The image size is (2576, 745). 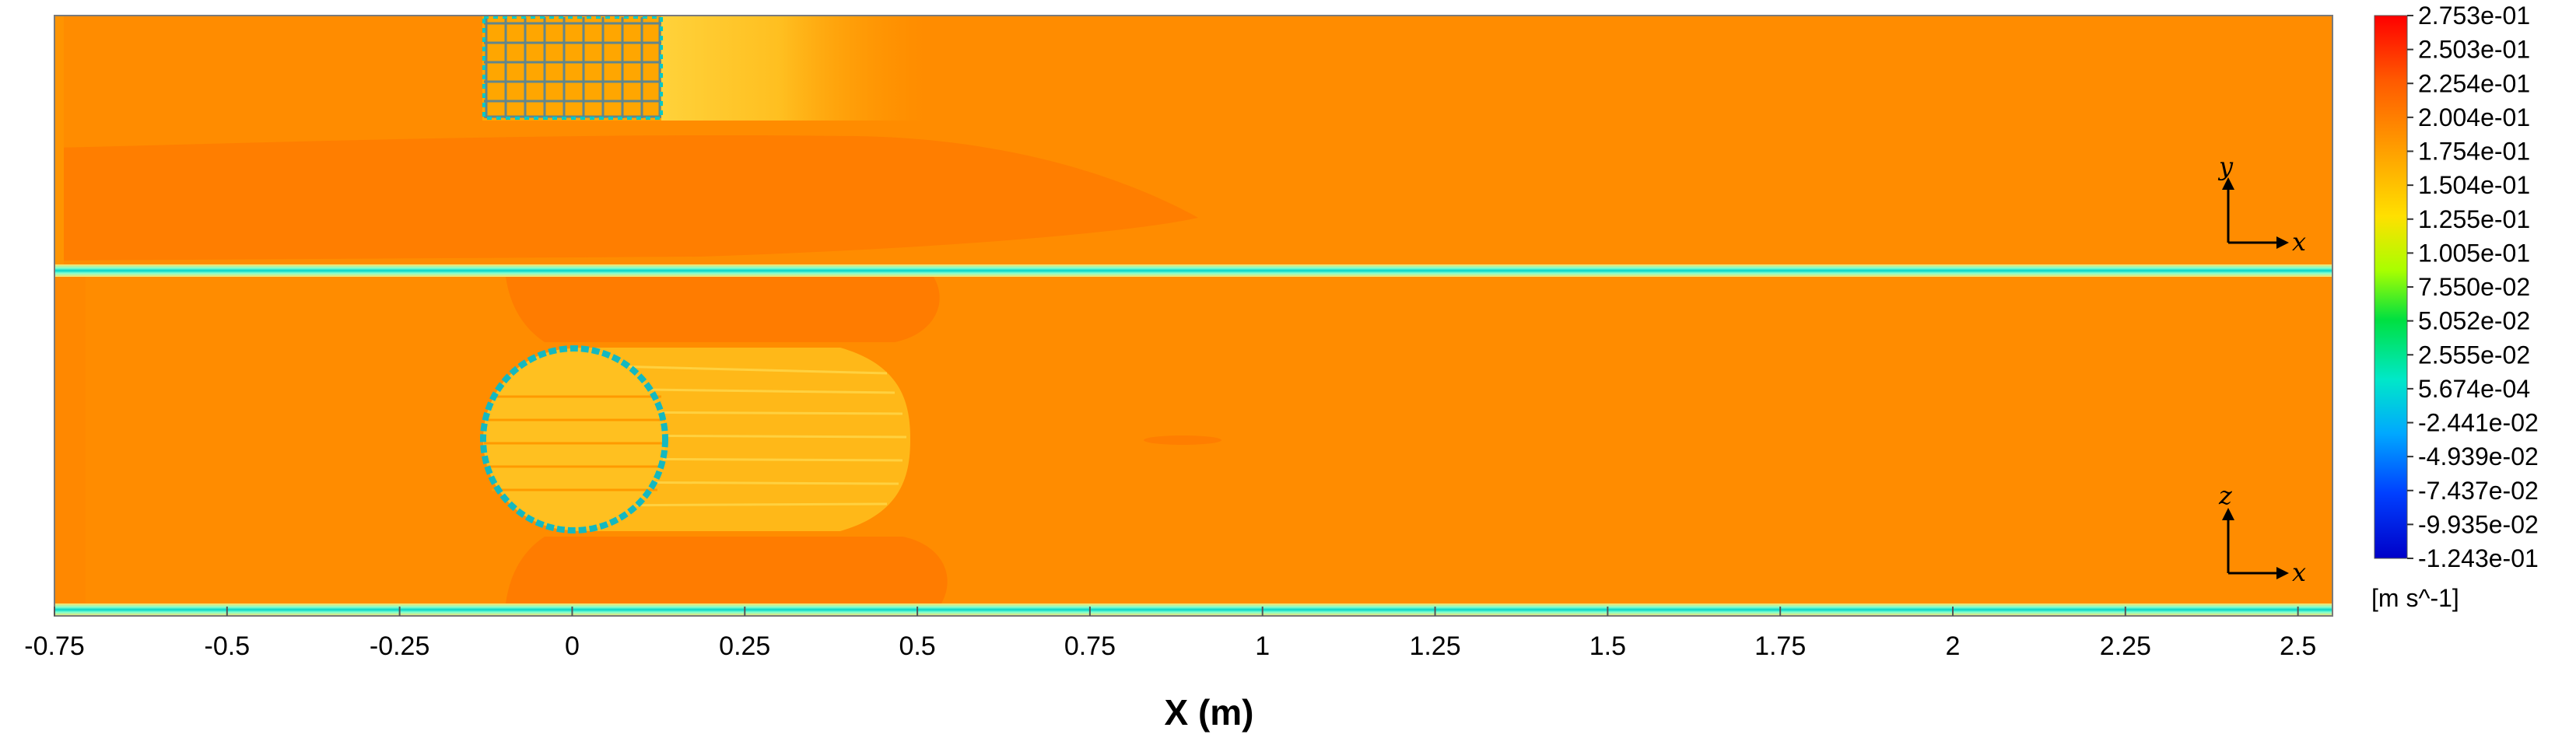 I want to click on colorbar-tick-label: 1.255e-01, so click(x=2474, y=219).